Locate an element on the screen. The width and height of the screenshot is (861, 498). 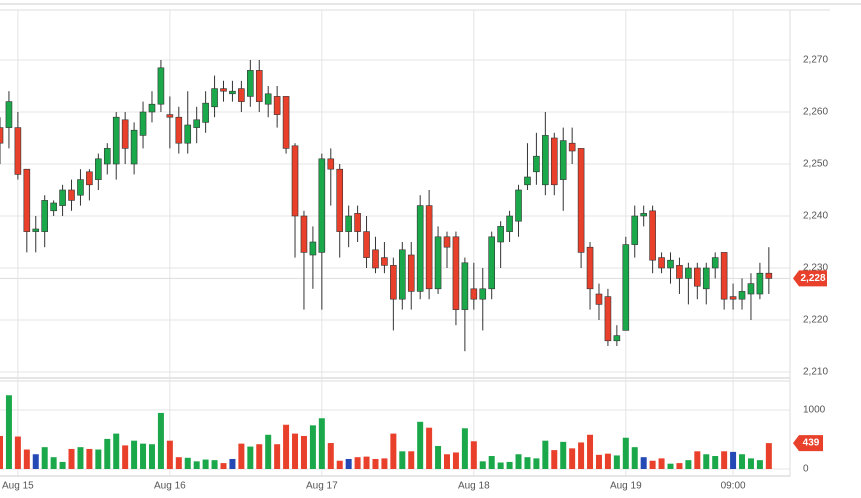
x-tick-label: Aug 15 is located at coordinates (18, 486).